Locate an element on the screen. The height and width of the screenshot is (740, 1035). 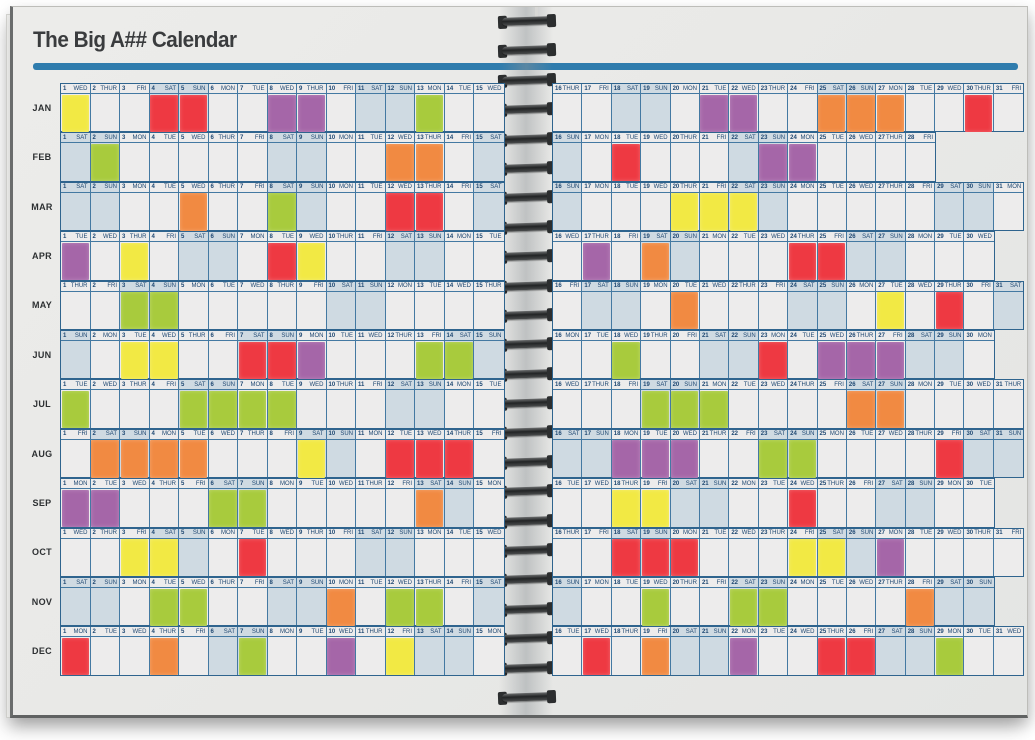
day-cell-mar-22: 22 SAT is located at coordinates (744, 206).